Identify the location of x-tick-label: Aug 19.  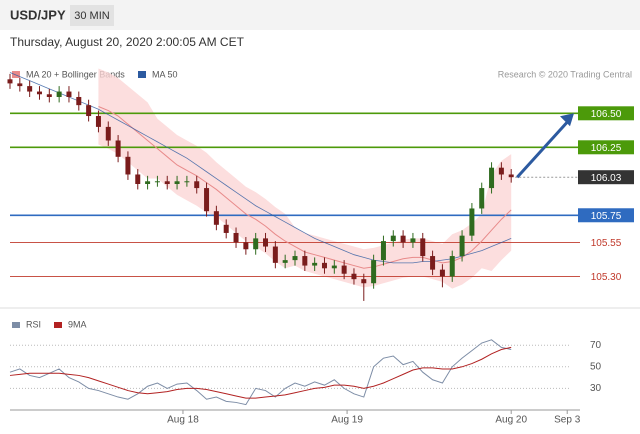
(347, 420).